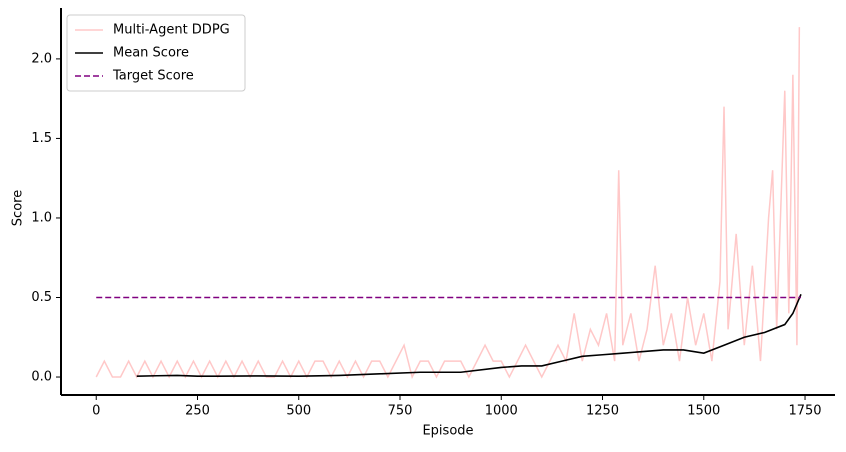 The image size is (846, 452). Describe the element at coordinates (153, 76) in the screenshot. I see `legend-label: Target Score` at that location.